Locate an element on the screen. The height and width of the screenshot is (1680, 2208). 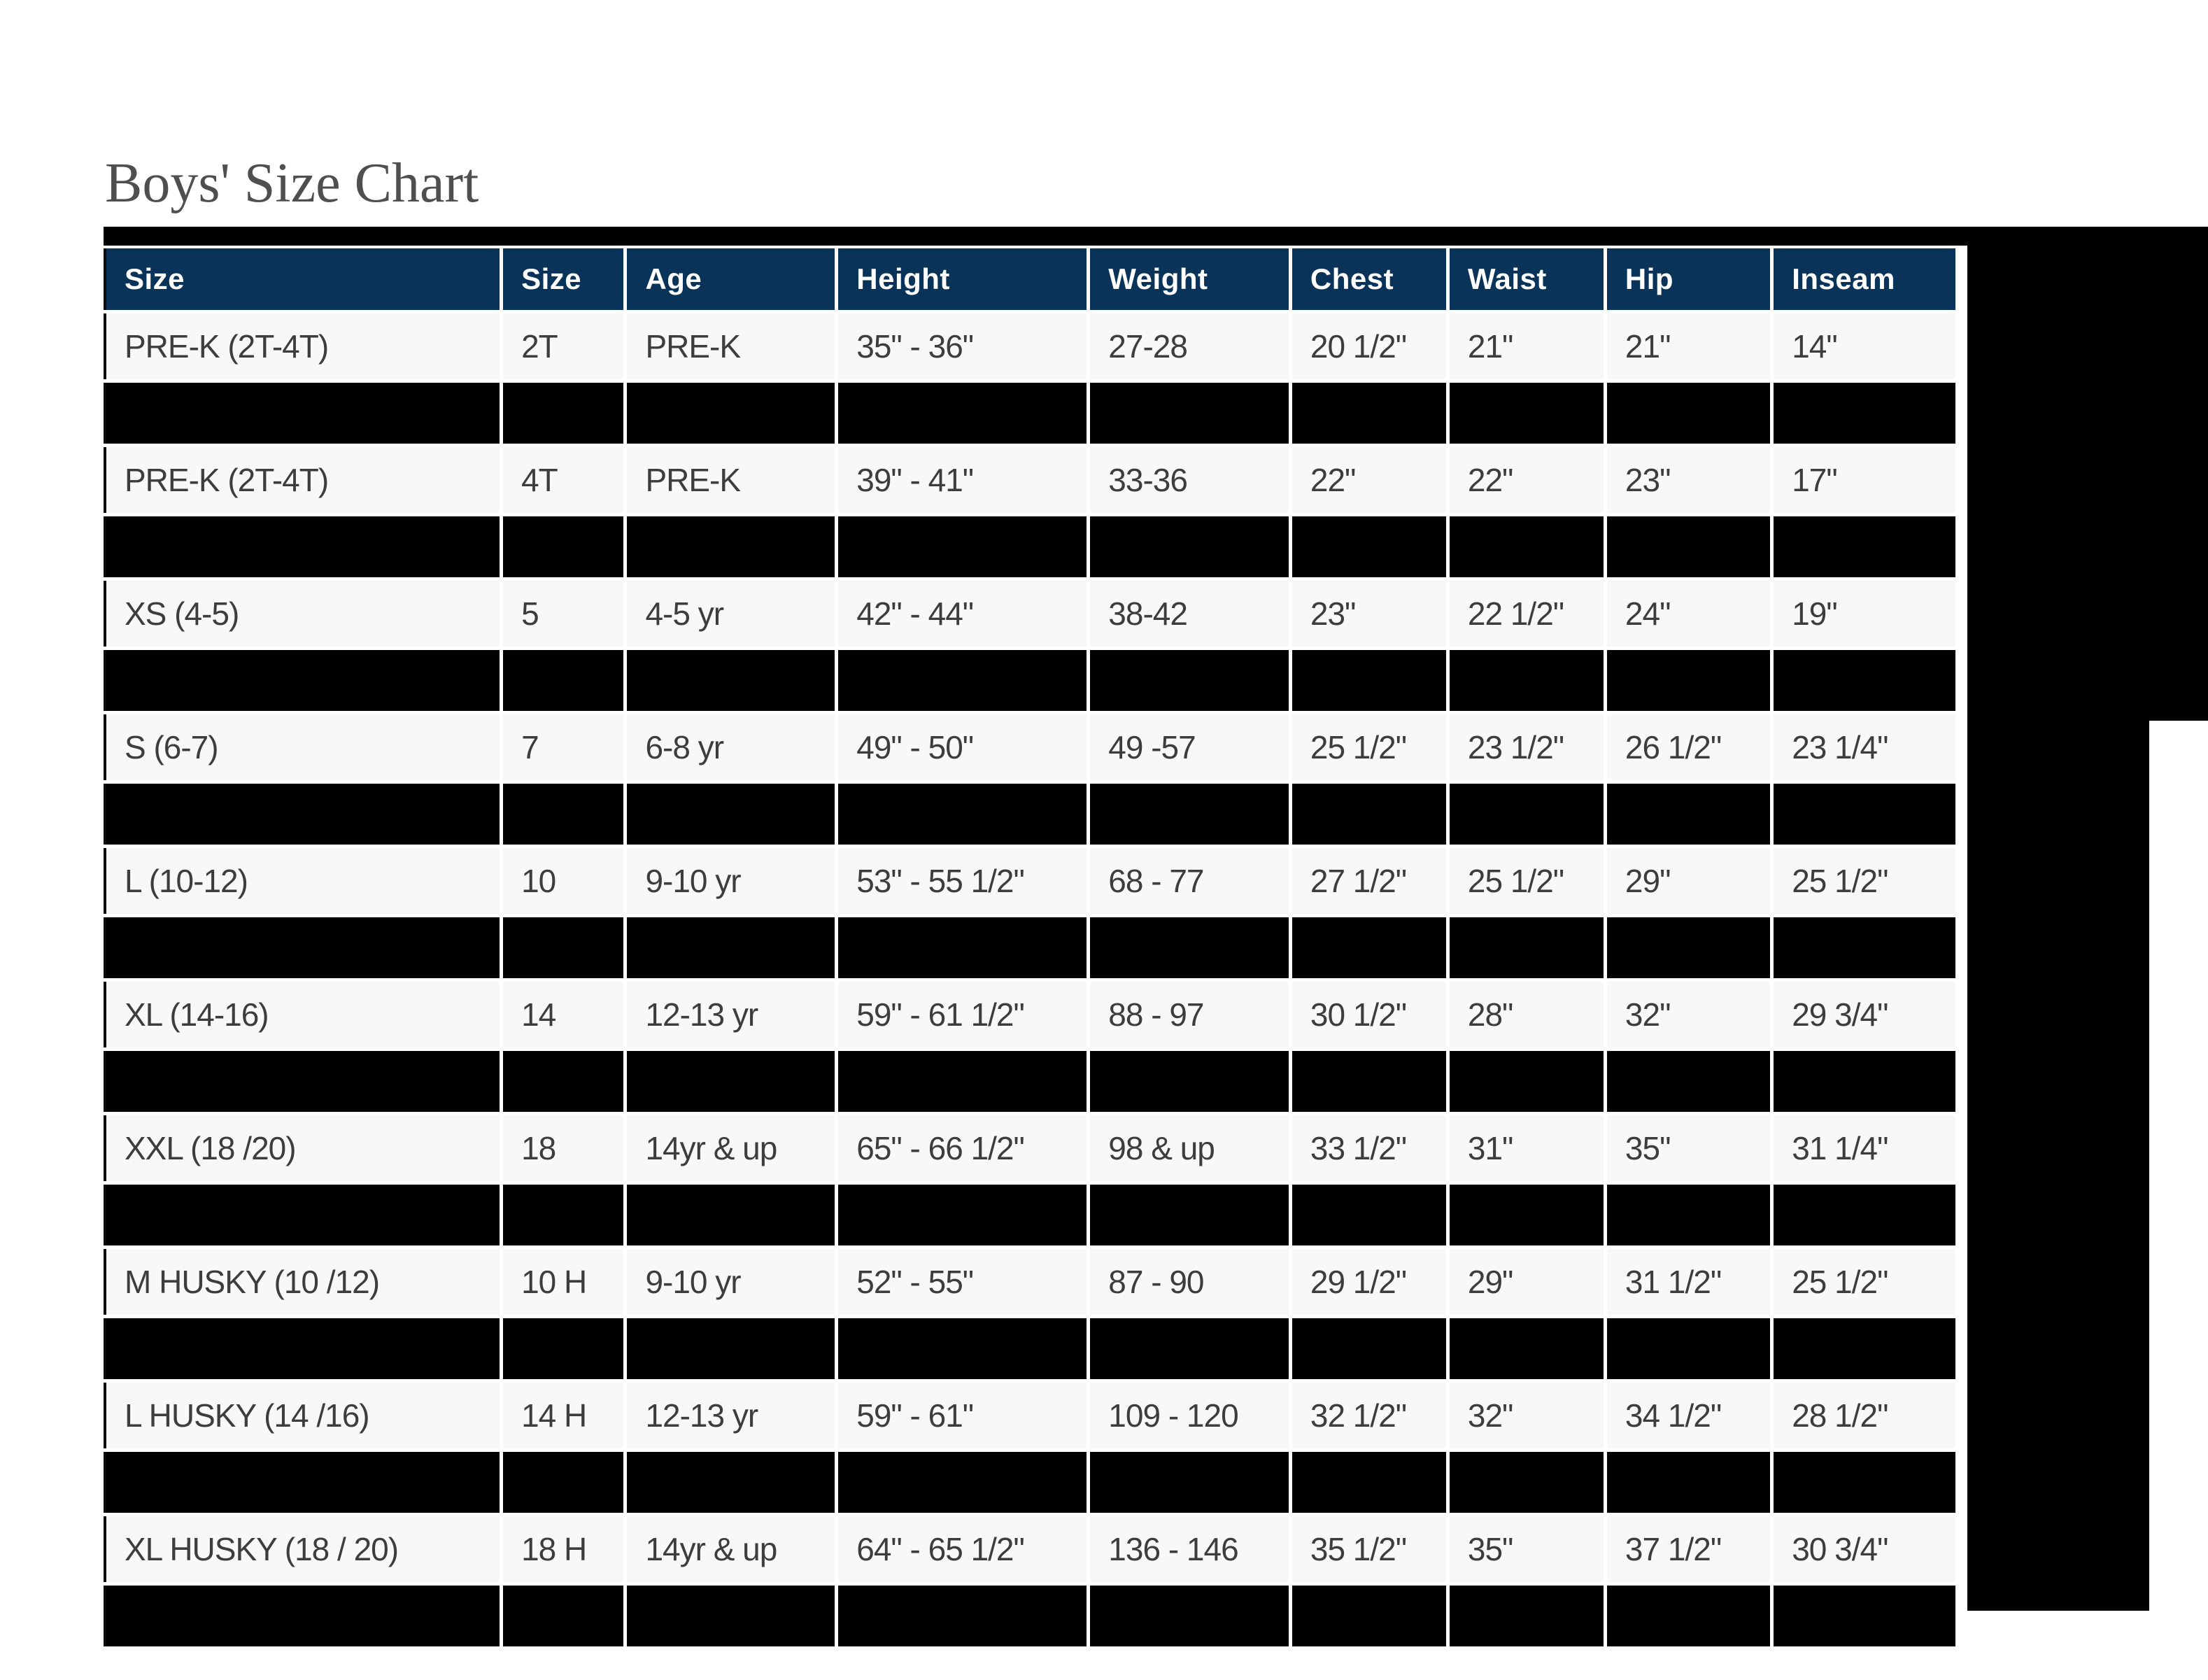
table-cell: 27 1/2" is located at coordinates (1370, 881).